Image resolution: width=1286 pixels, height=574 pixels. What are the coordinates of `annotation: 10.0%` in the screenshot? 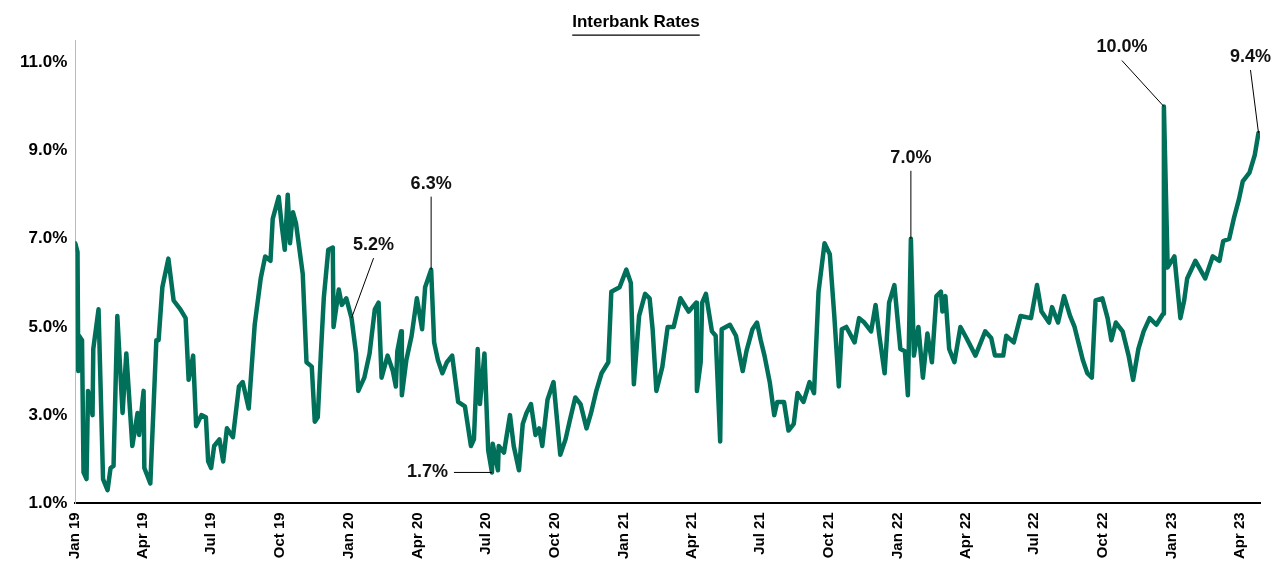 It's located at (1122, 46).